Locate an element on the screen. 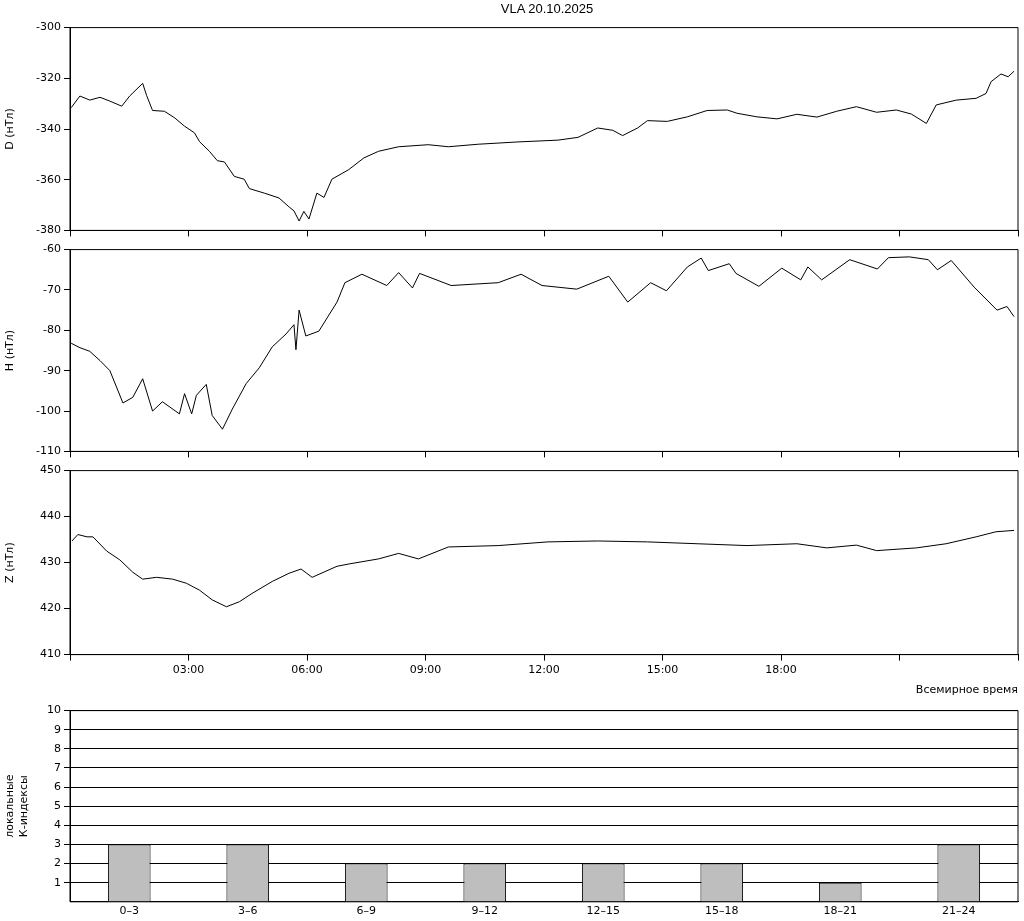  y-tick-label: 450 is located at coordinates (50, 470).